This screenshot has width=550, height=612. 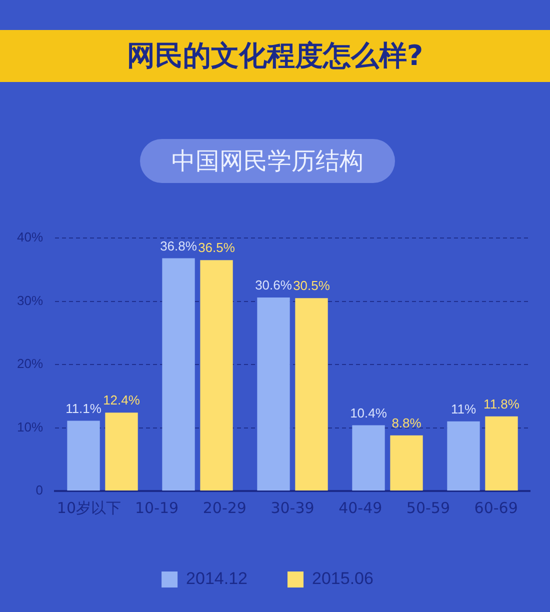 I want to click on y-tick-label: 30%, so click(x=30, y=300).